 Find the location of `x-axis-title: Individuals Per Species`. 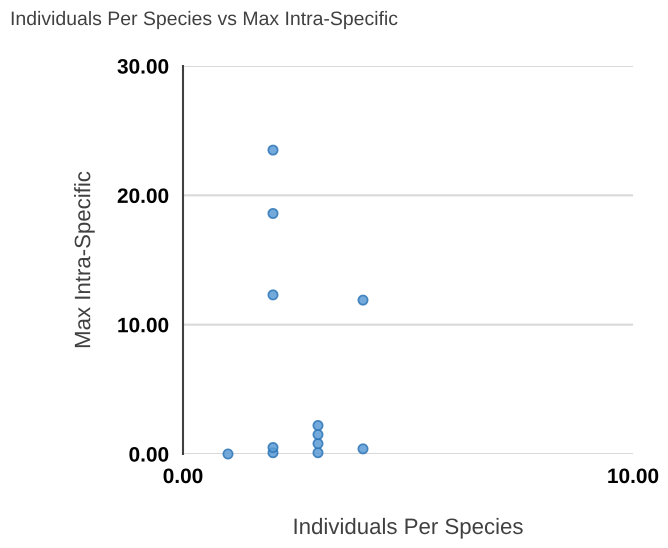

x-axis-title: Individuals Per Species is located at coordinates (408, 528).